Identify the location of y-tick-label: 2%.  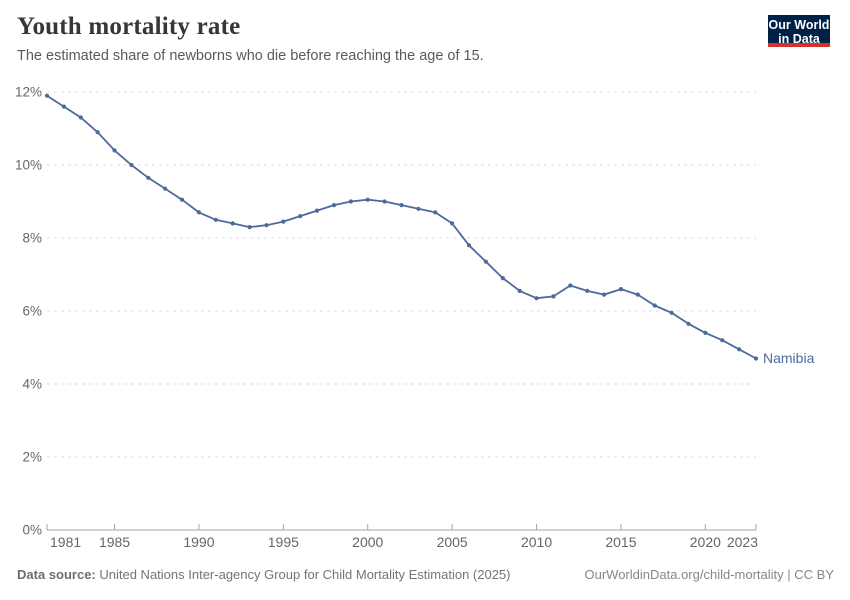
(32, 457).